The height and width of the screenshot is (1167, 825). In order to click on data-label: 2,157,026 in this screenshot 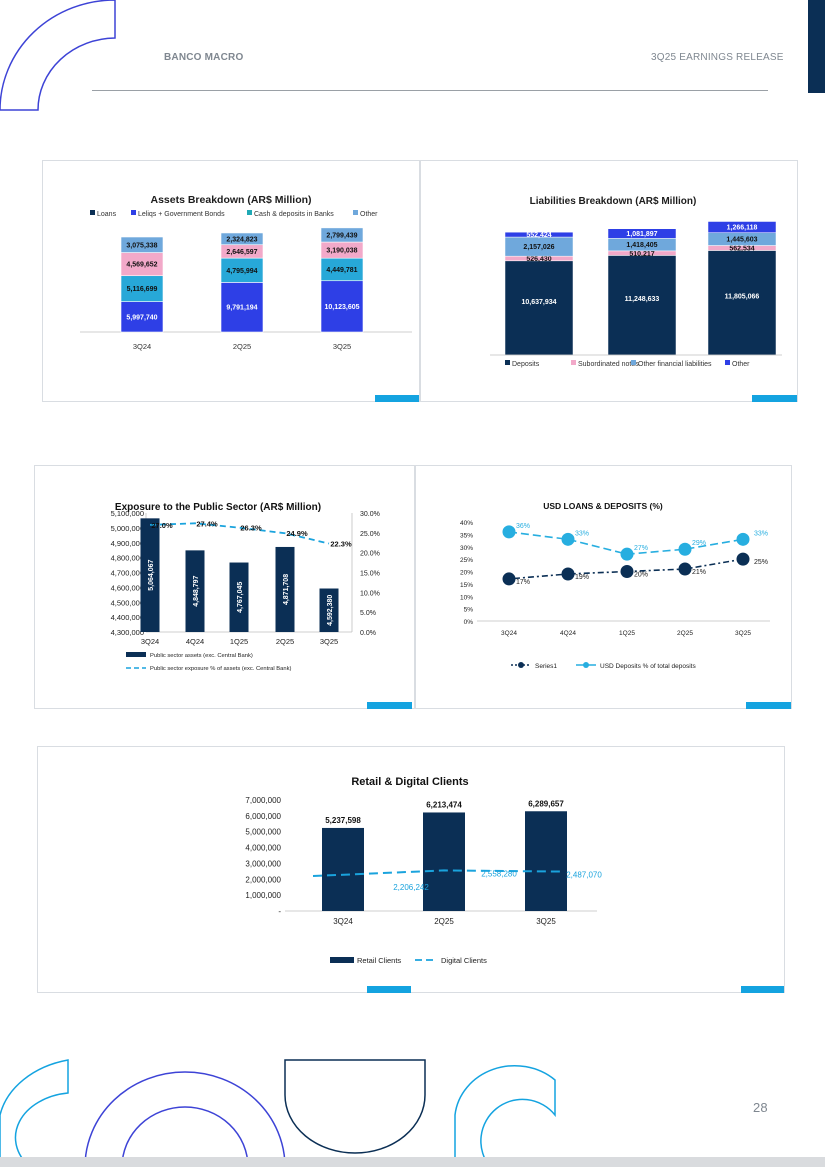, I will do `click(538, 247)`.